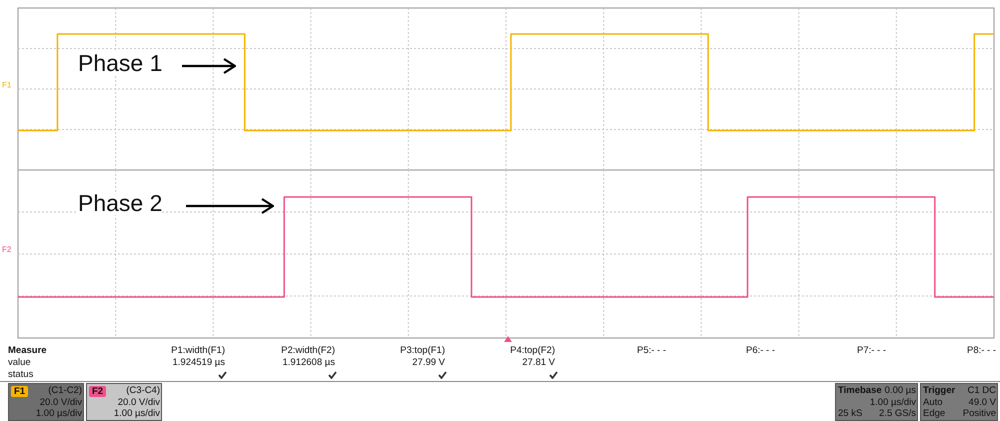 This screenshot has width=1000, height=421. I want to click on text: 25 kS, so click(850, 413).